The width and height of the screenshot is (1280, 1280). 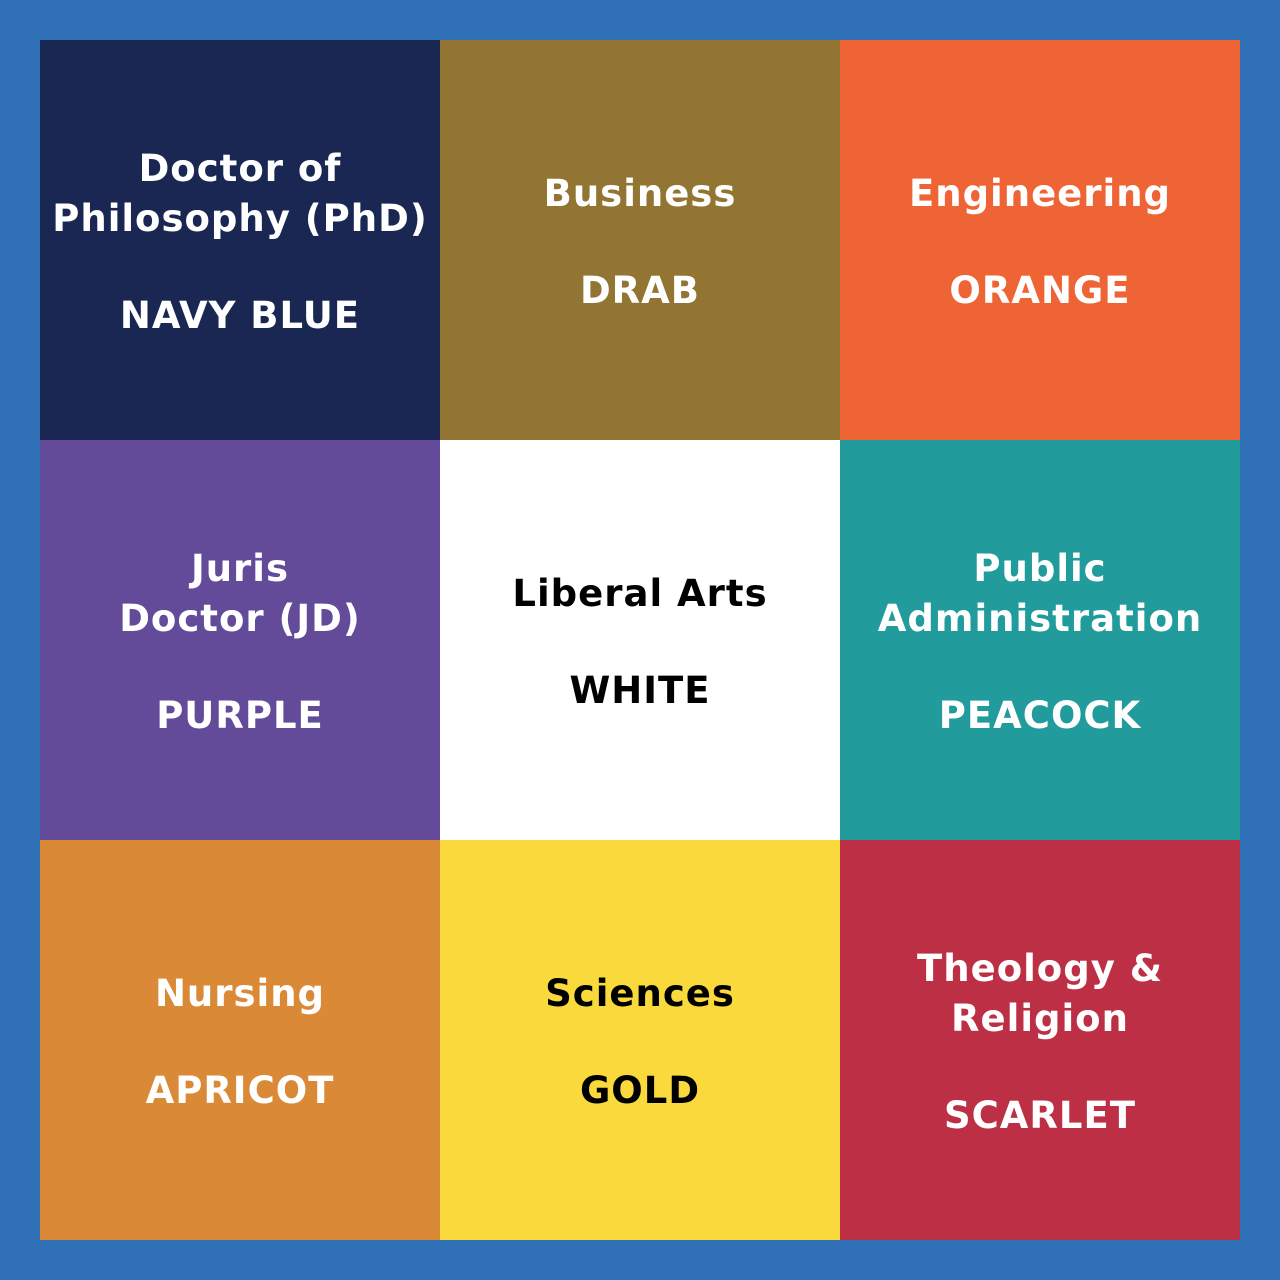 I want to click on cell-engineering: Engineering ORANGE, so click(x=1040, y=240).